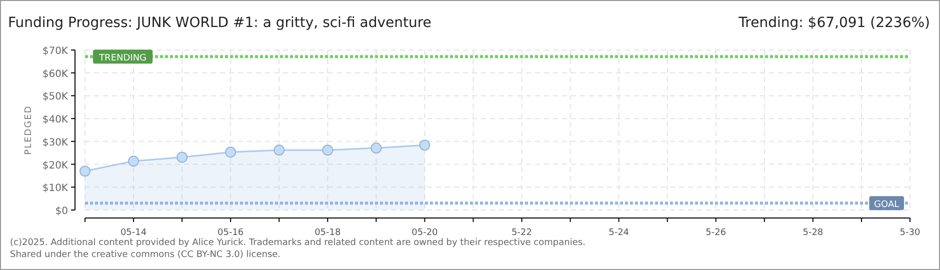  What do you see at coordinates (716, 233) in the screenshot?
I see `x-tick-label: 5-26` at bounding box center [716, 233].